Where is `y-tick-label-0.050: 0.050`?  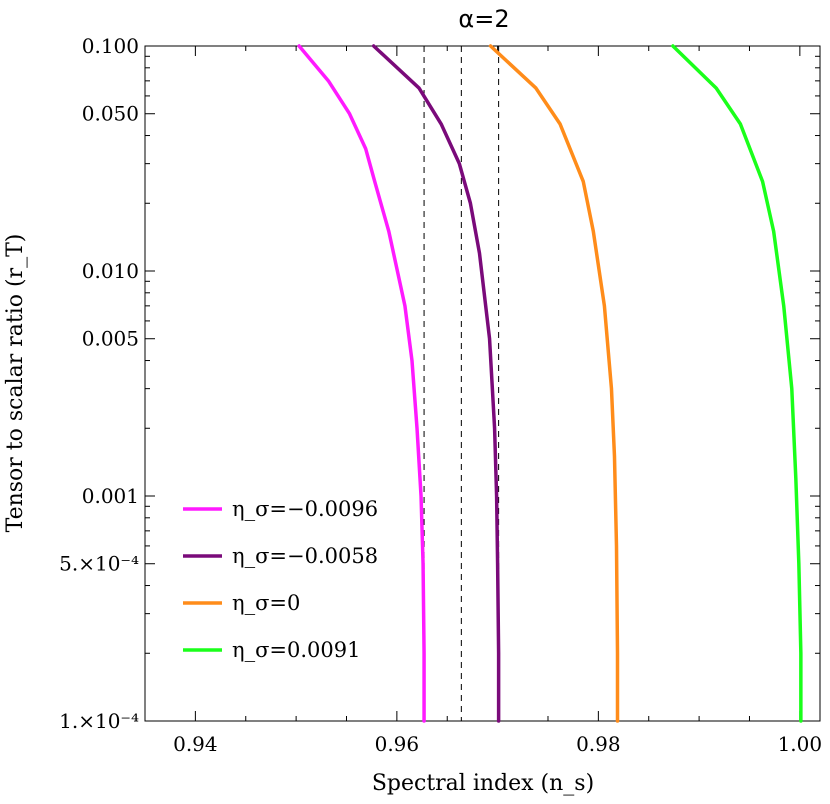 y-tick-label-0.050: 0.050 is located at coordinates (110, 114).